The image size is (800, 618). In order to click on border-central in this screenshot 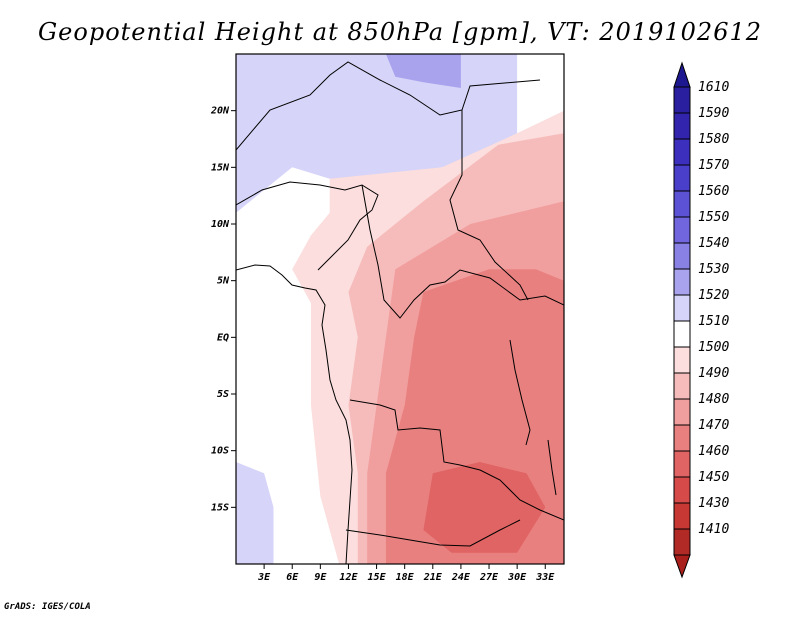, I will do `click(462, 251)`.